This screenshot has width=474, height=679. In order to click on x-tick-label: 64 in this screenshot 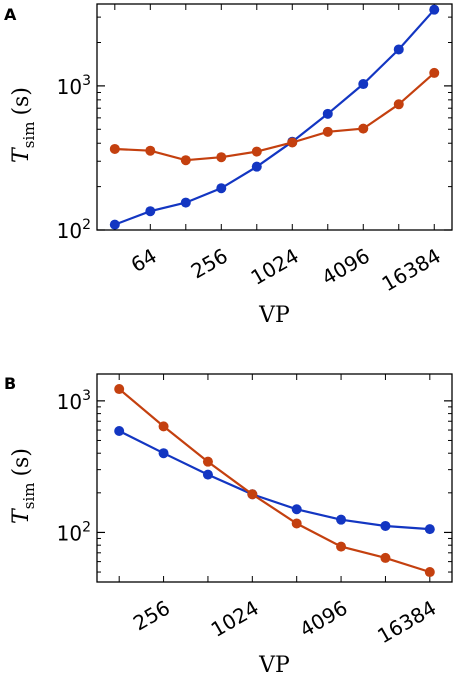, I will do `click(144, 261)`.